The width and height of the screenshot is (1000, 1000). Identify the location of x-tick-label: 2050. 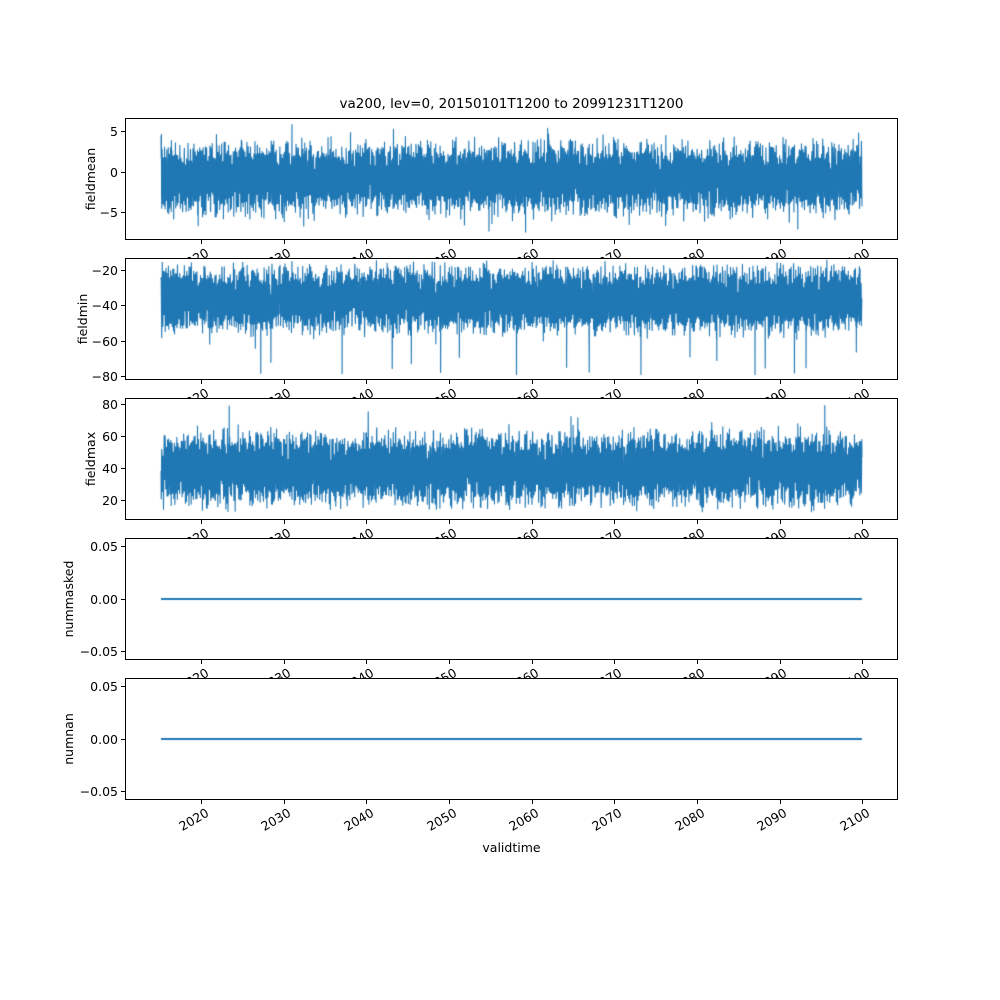
(441, 819).